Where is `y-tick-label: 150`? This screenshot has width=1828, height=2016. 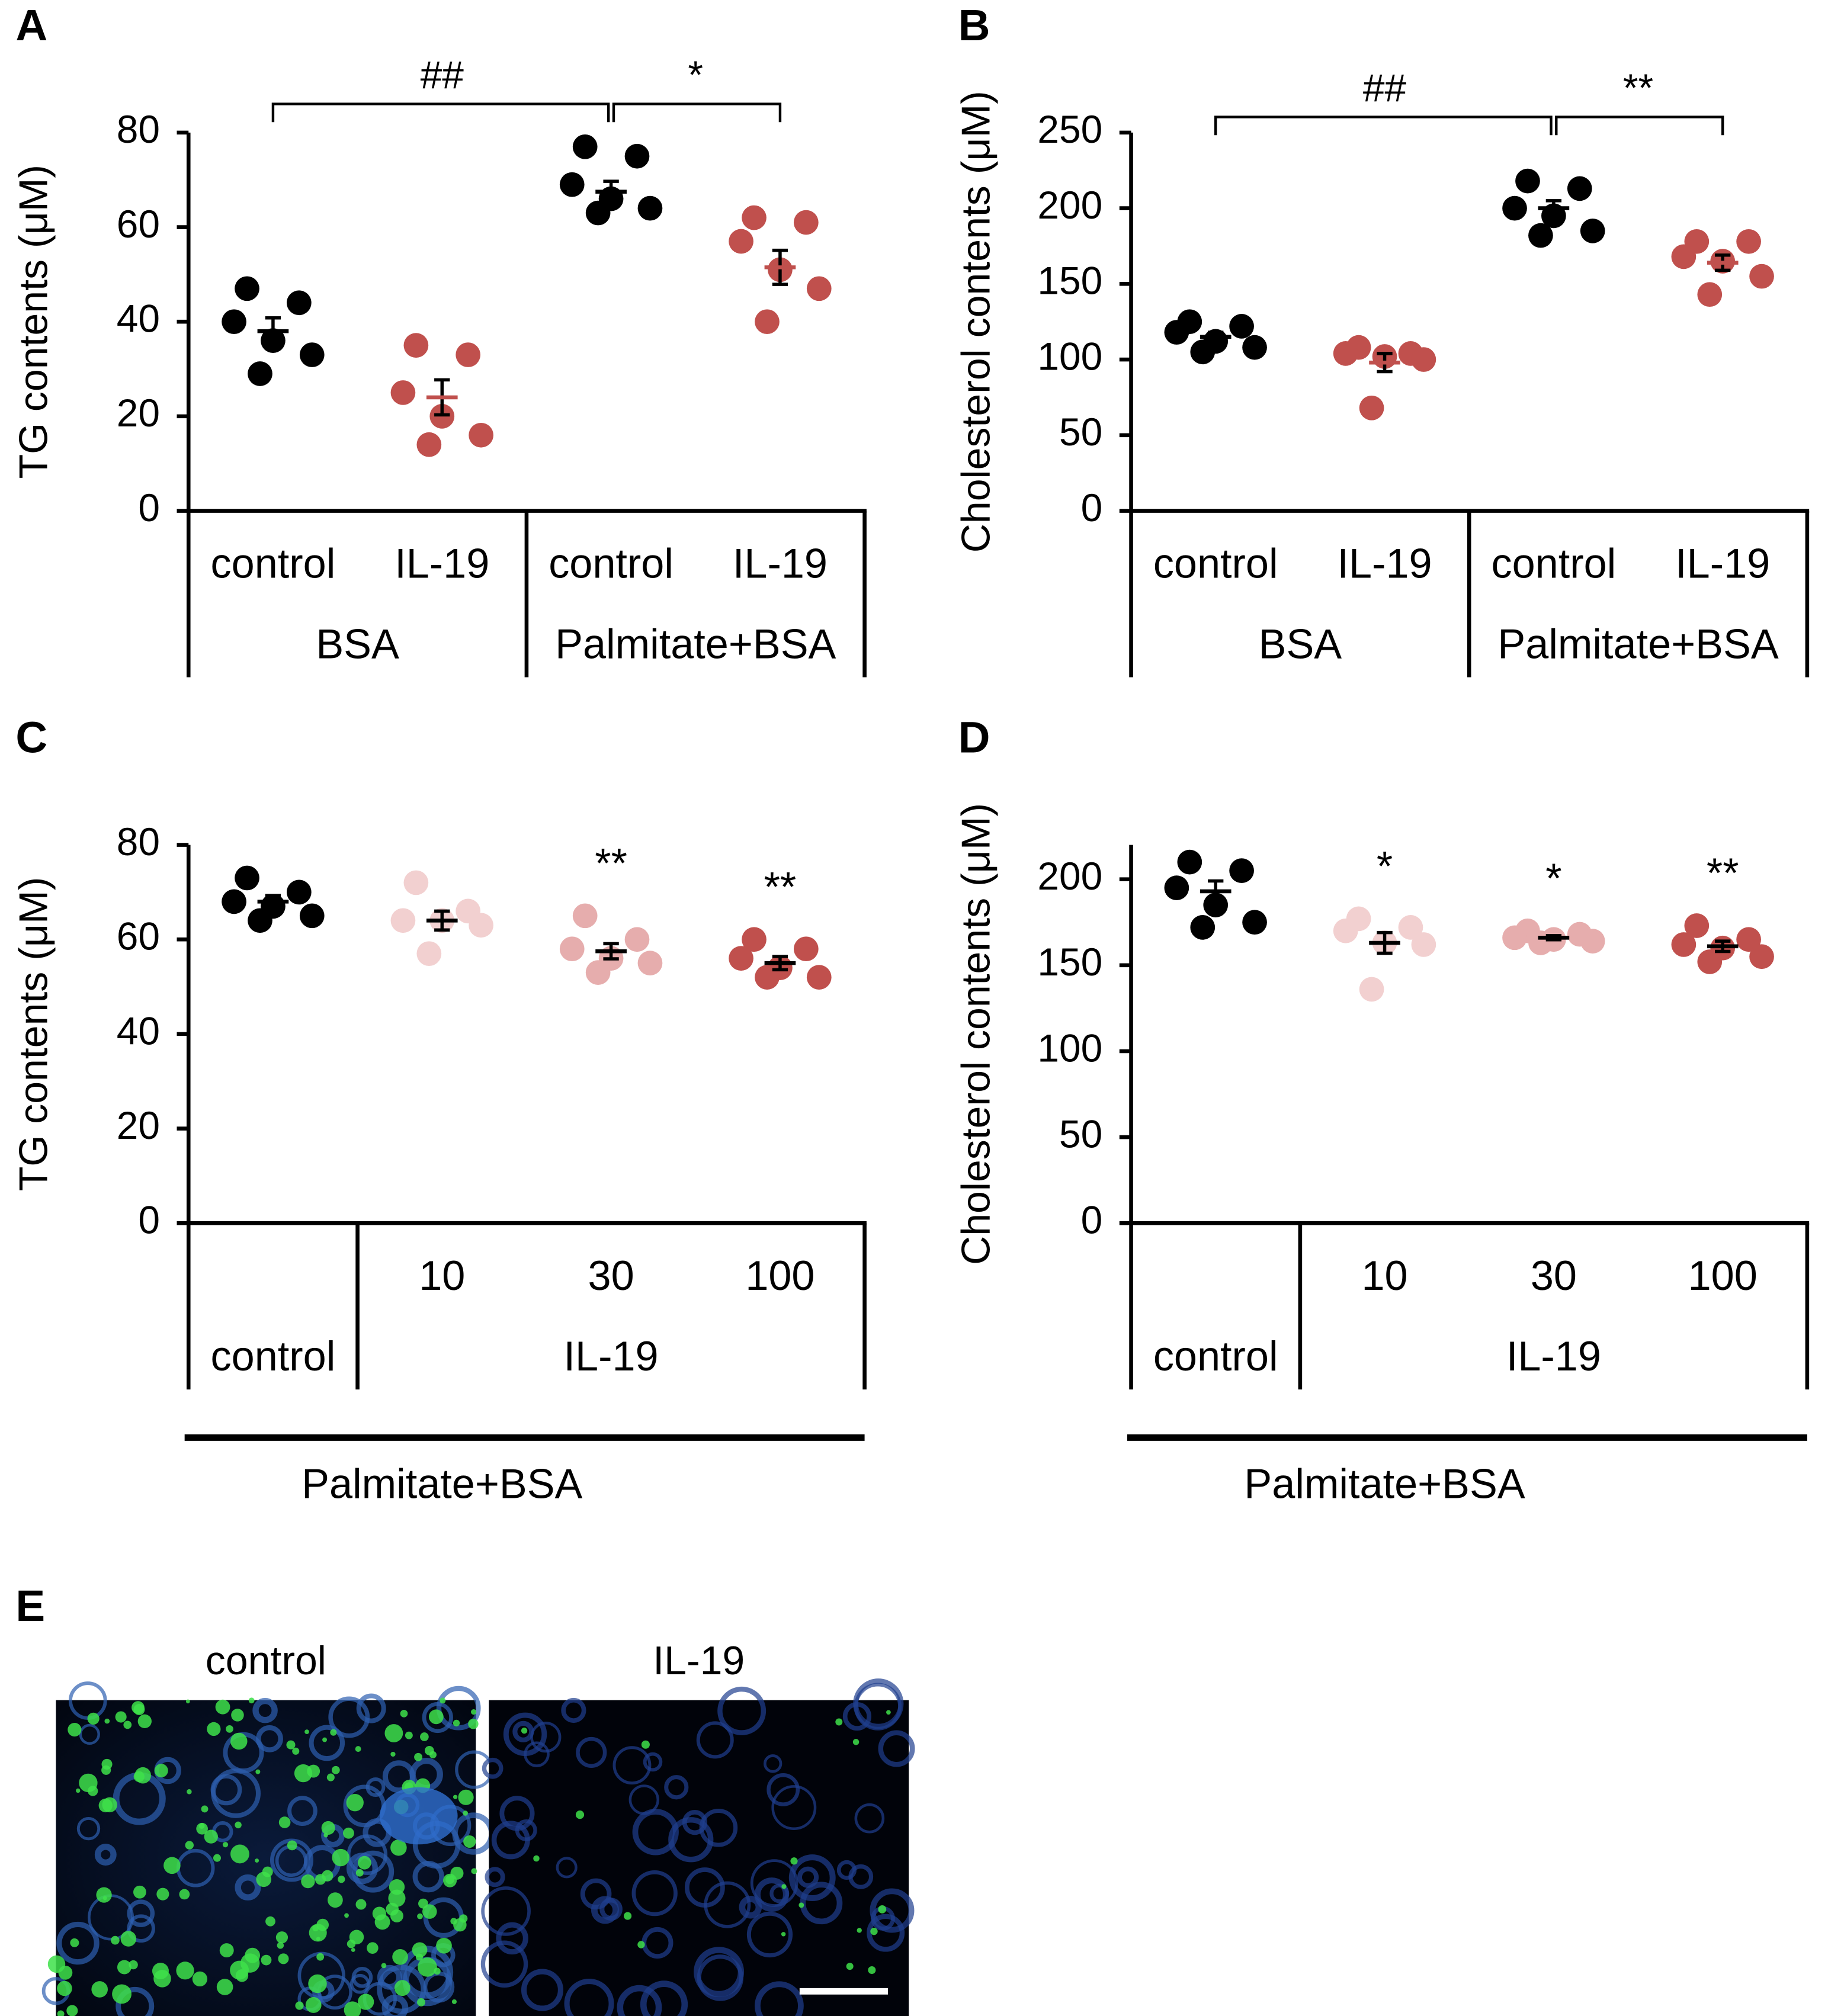
y-tick-label: 150 is located at coordinates (1069, 962).